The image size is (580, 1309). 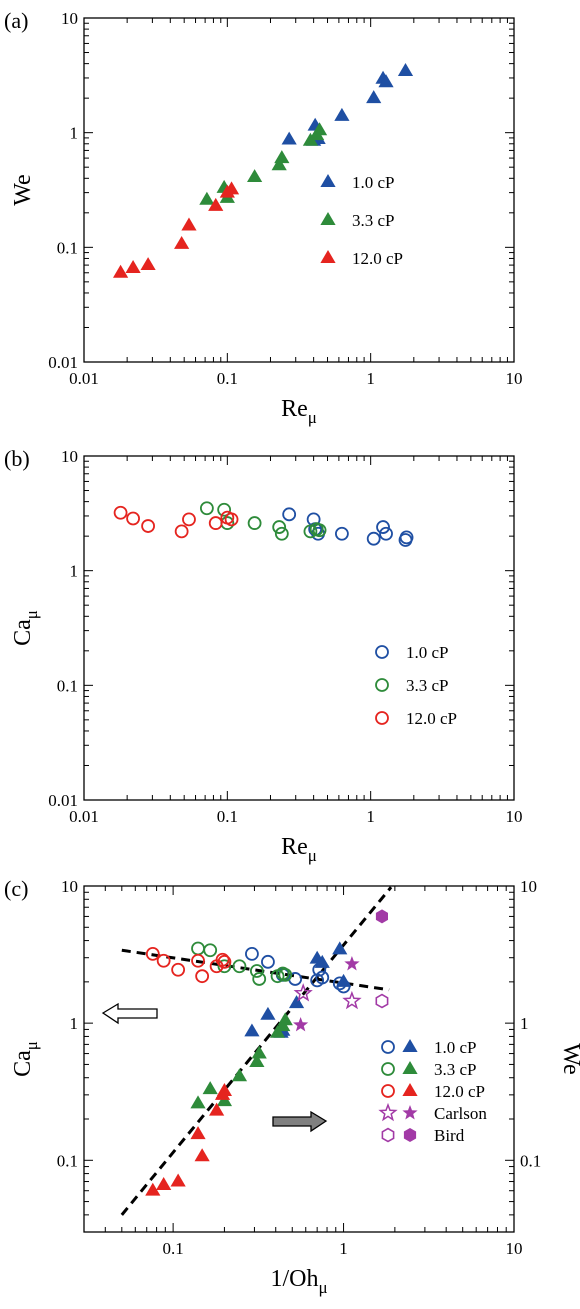 I want to click on x-axis-title-sub: μ, so click(x=312, y=417).